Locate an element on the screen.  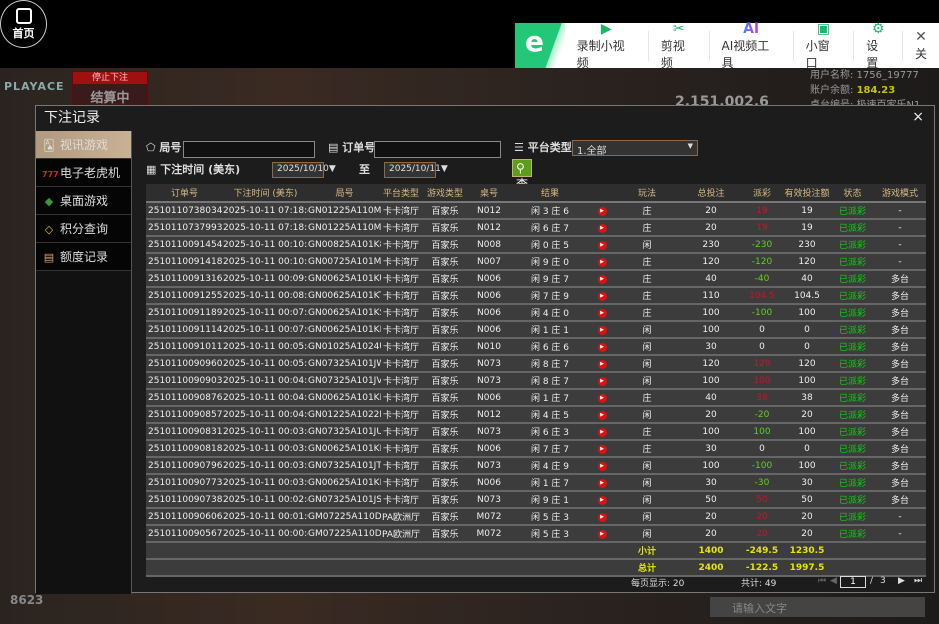
cut-video-button: ✂ 剪视频 is located at coordinates (679, 45).